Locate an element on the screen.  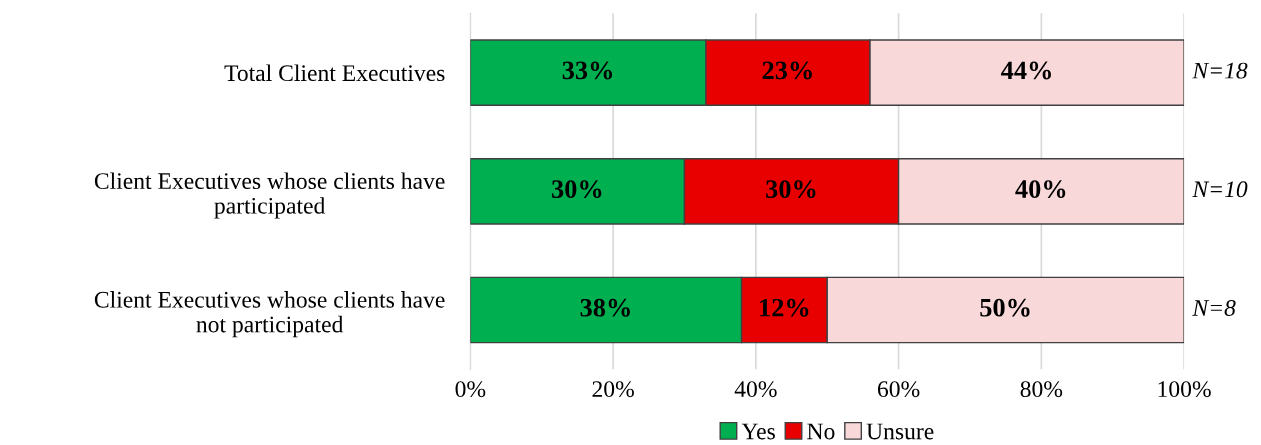
x-tick-label: 0% is located at coordinates (470, 389).